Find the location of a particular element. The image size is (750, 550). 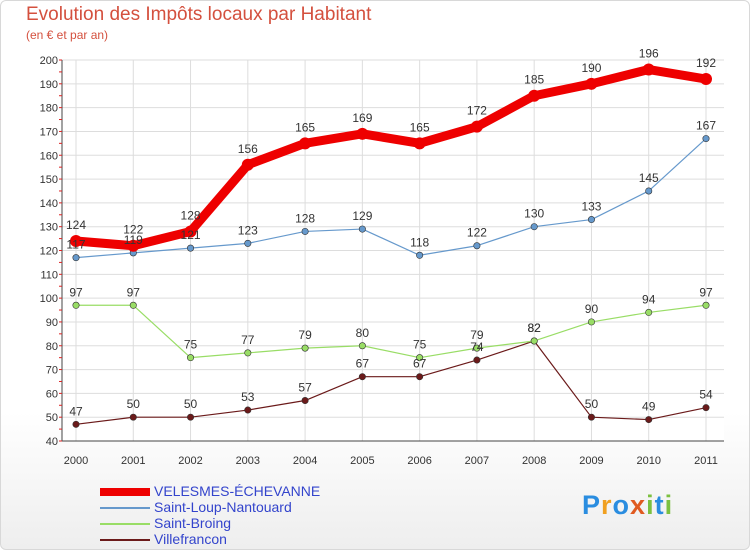

data-label: 172 is located at coordinates (477, 111).